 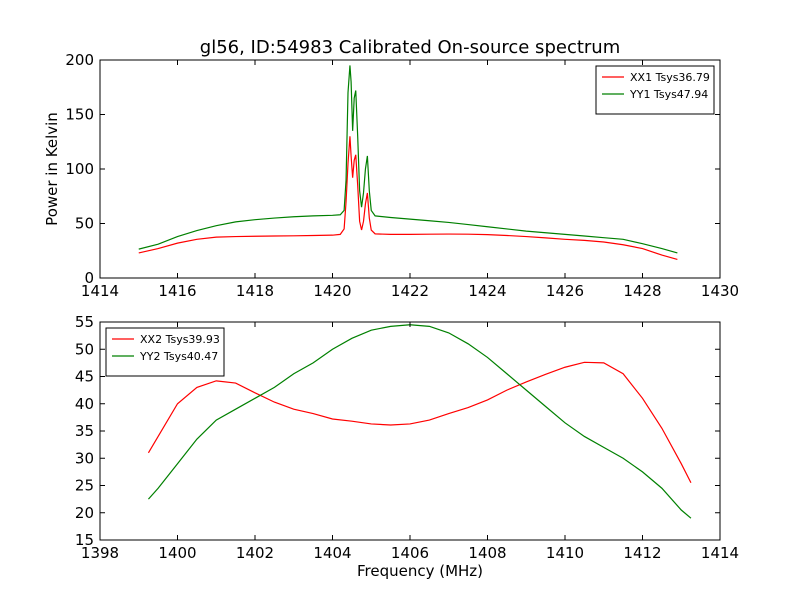 I want to click on plot-2-x-tick-label: 1408, so click(x=487, y=553).